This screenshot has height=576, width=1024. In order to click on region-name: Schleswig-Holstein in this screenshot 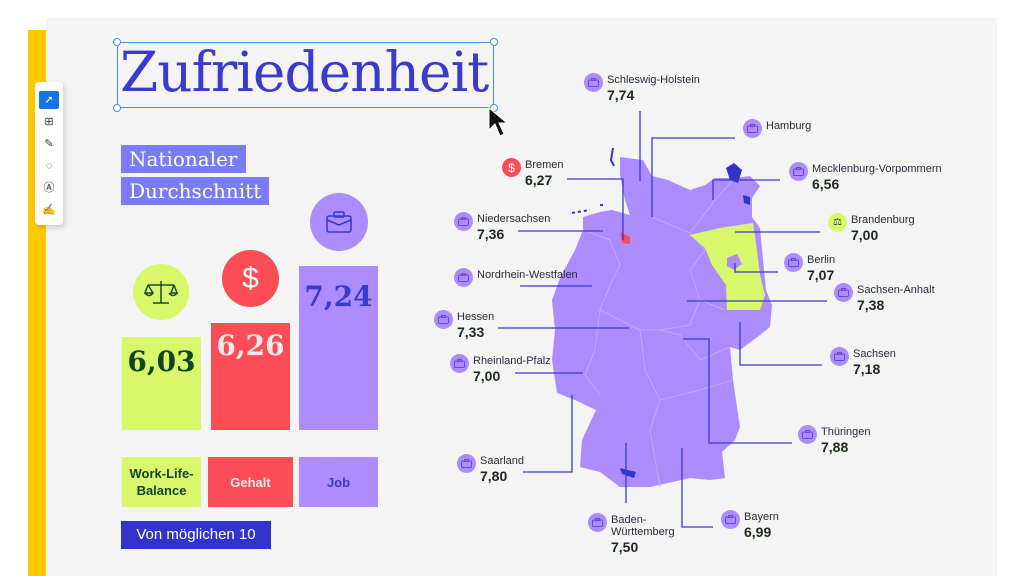, I will do `click(653, 80)`.